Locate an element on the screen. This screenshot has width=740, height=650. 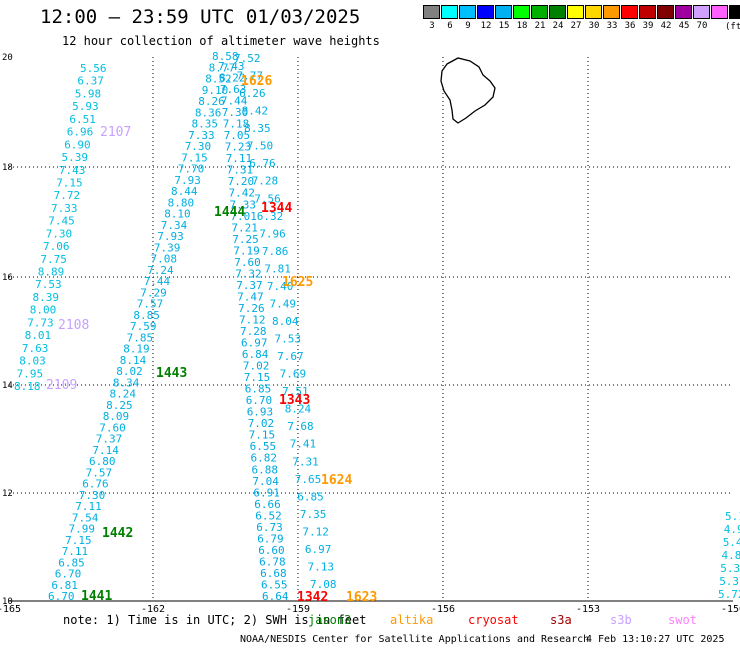
wave-height-value: 7.49 is located at coordinates (283, 304).